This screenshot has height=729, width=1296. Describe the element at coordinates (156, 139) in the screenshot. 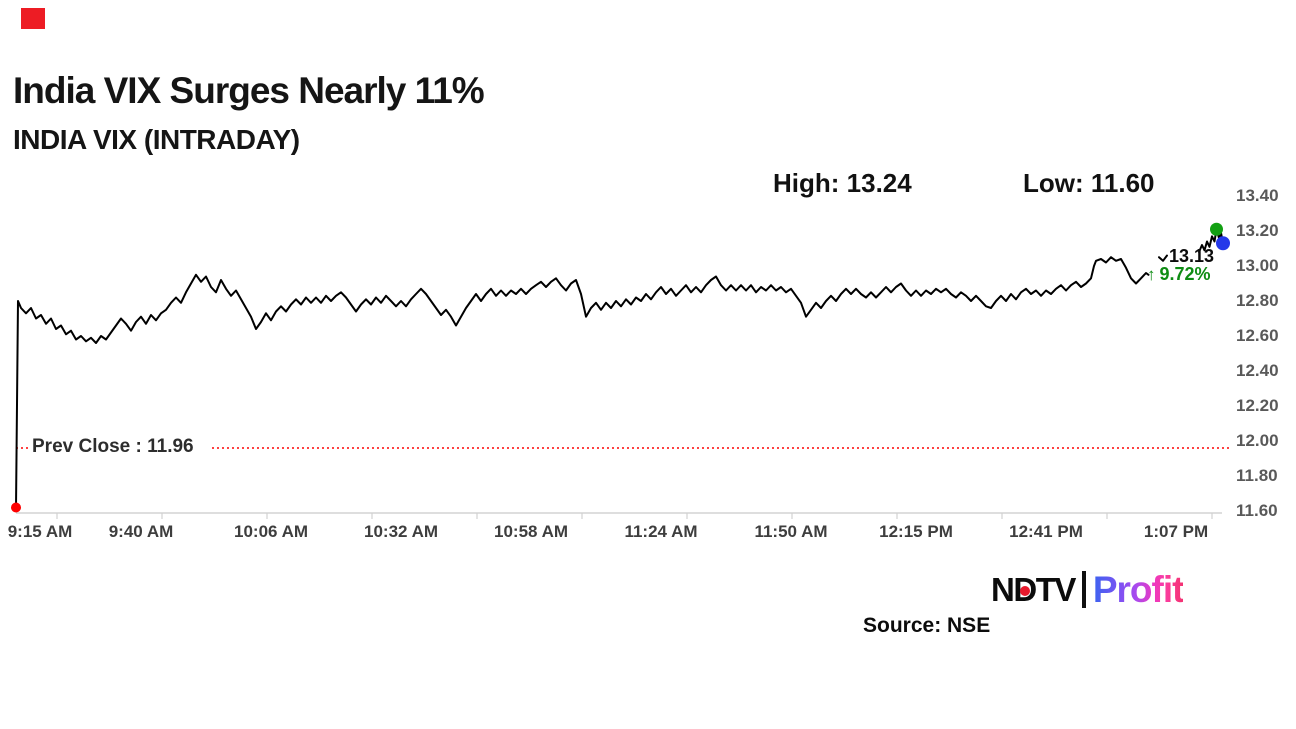

I see `chart-subtitle: INDIA VIX (INTRADAY)` at that location.